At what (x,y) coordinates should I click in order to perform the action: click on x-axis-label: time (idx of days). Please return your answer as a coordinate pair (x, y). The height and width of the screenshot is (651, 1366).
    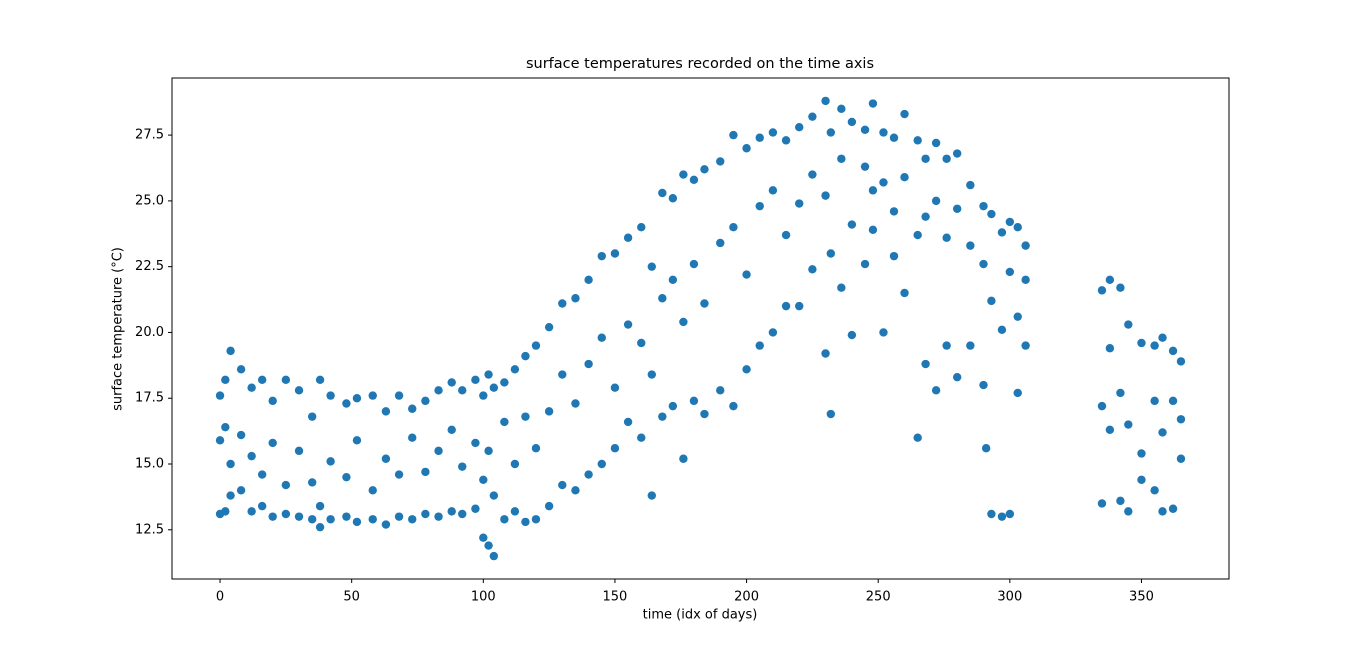
    Looking at the image, I should click on (700, 615).